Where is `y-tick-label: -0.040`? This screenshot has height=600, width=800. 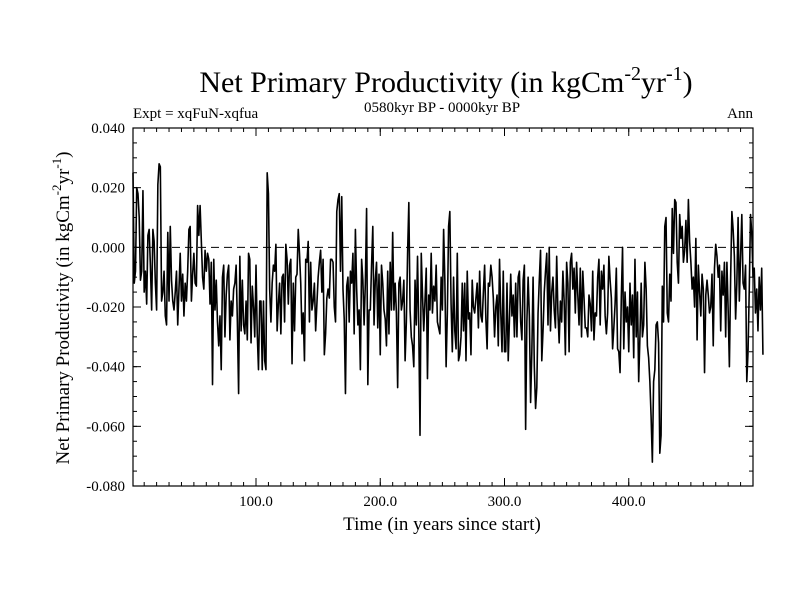
y-tick-label: -0.040 is located at coordinates (105, 368).